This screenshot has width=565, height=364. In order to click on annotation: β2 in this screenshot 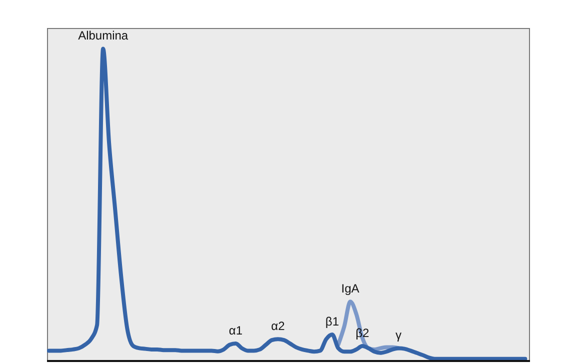, I will do `click(363, 333)`.